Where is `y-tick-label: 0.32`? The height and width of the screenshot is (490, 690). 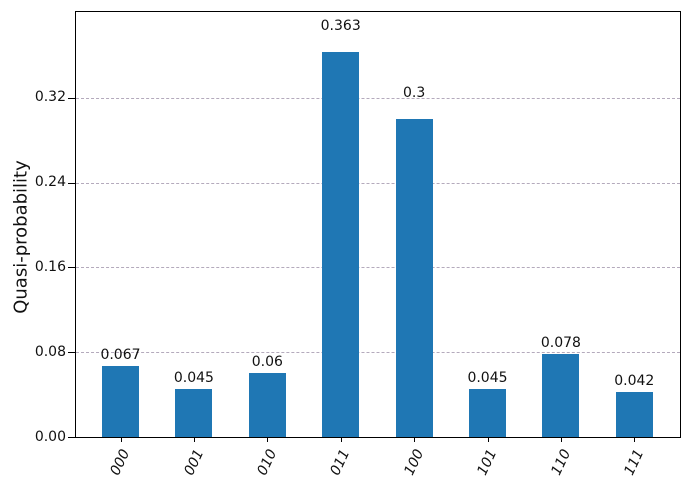 y-tick-label: 0.32 is located at coordinates (50, 97).